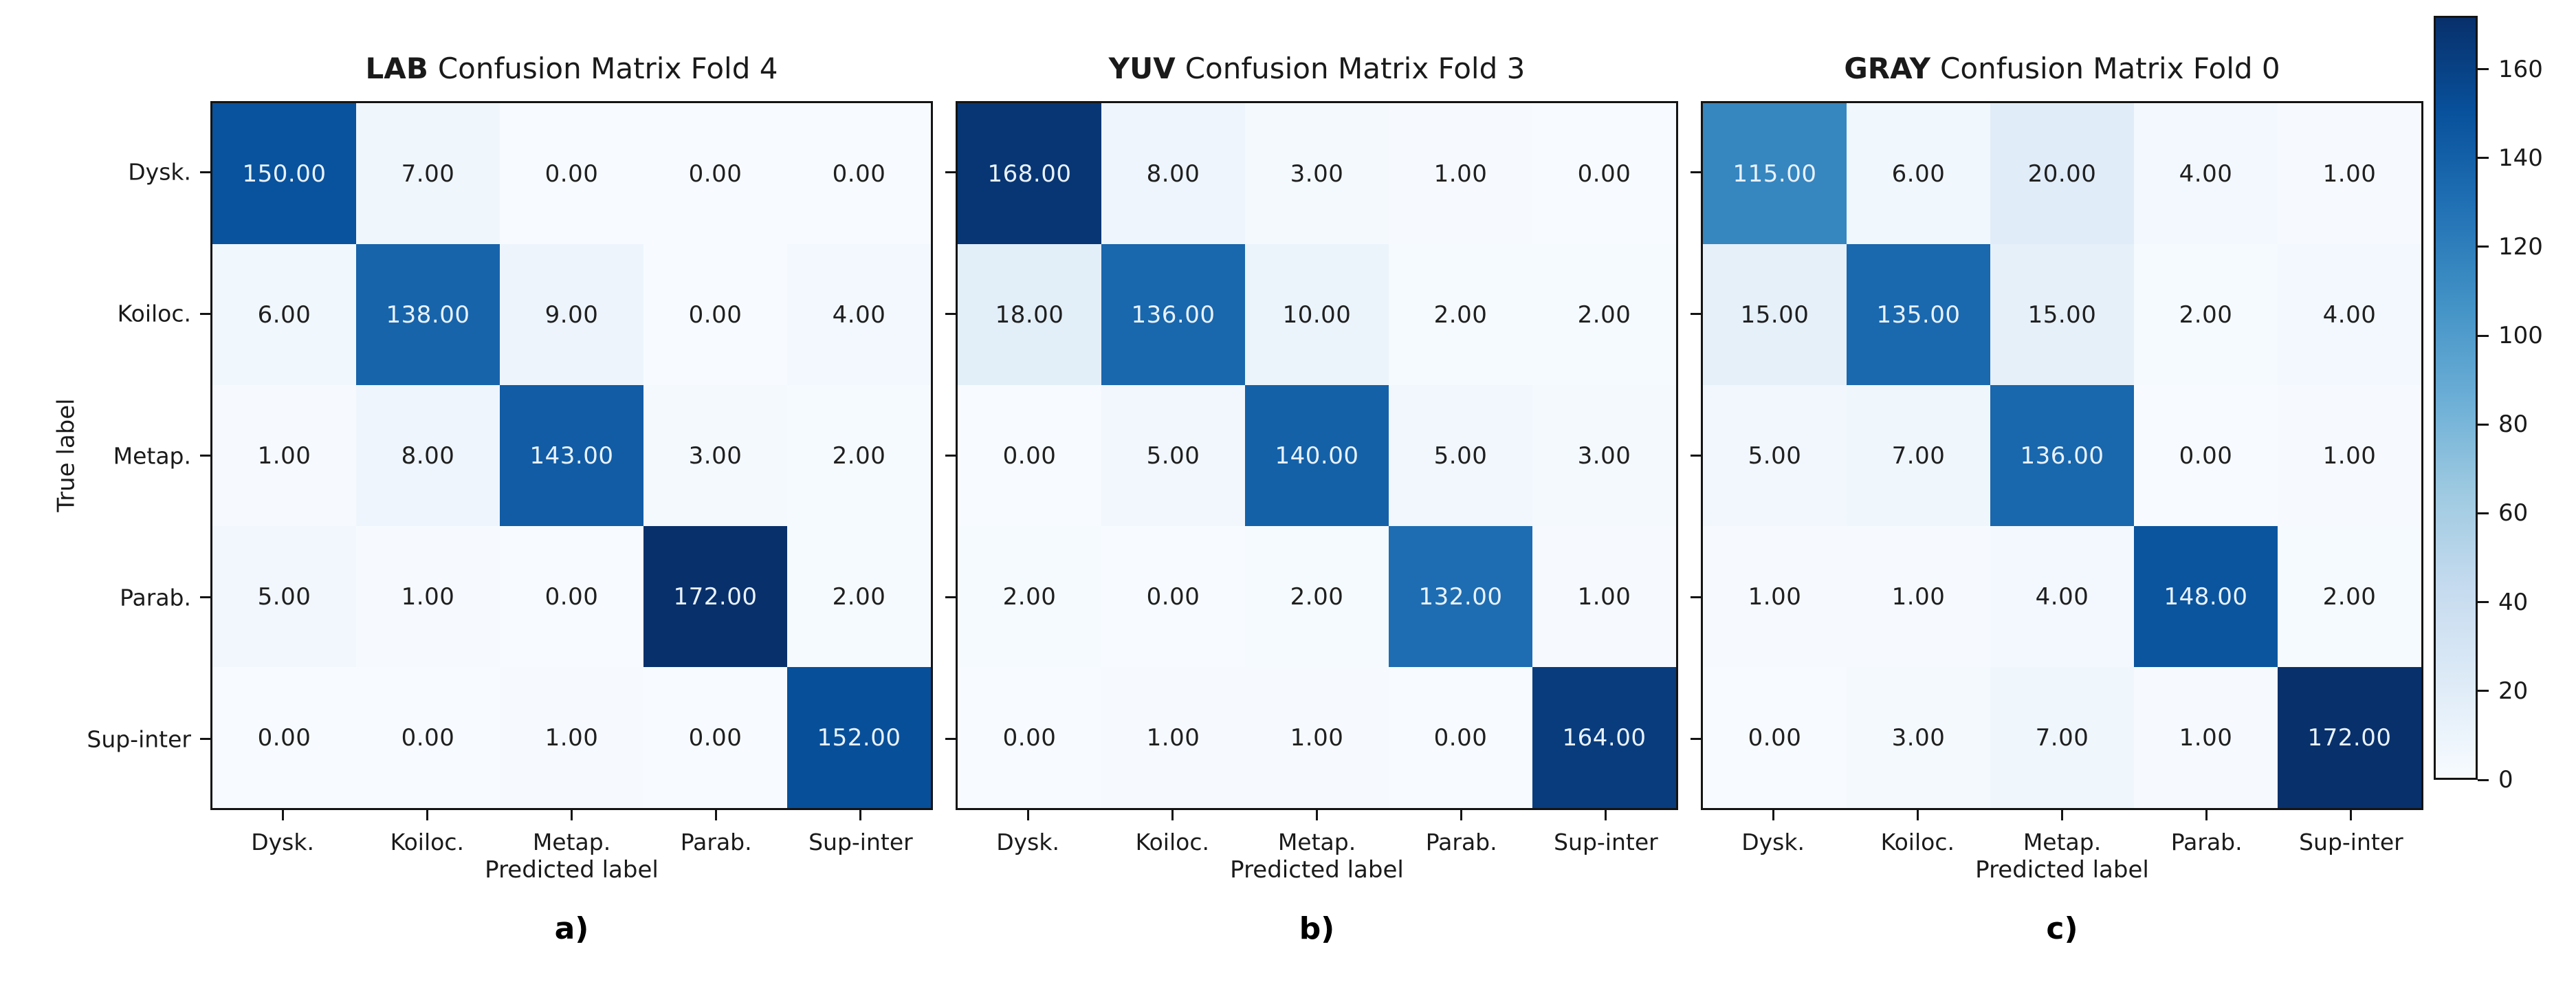 The height and width of the screenshot is (982, 2576). I want to click on matrix-cell: 135.00, so click(1918, 314).